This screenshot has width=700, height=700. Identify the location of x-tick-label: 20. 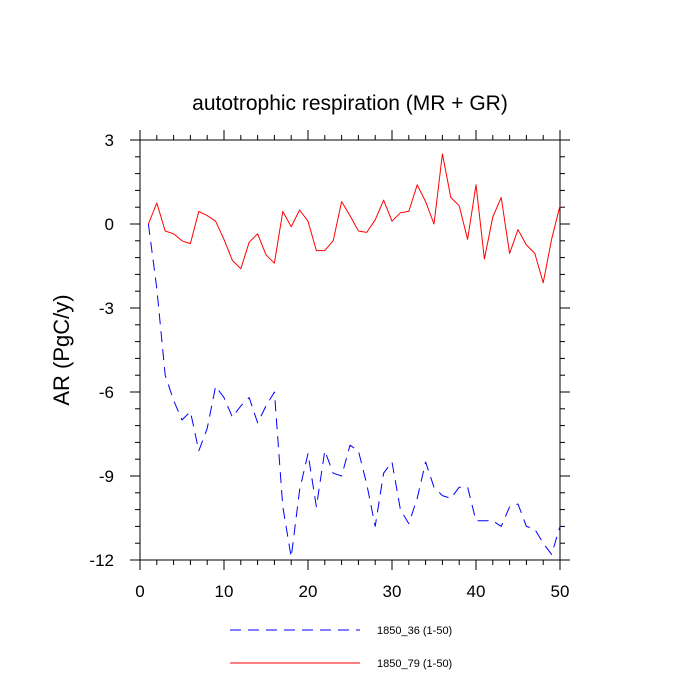
(308, 591).